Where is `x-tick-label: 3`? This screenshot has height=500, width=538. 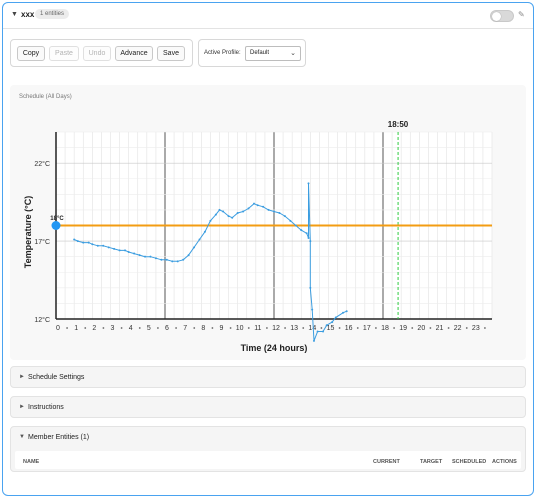
x-tick-label: 3 is located at coordinates (113, 328).